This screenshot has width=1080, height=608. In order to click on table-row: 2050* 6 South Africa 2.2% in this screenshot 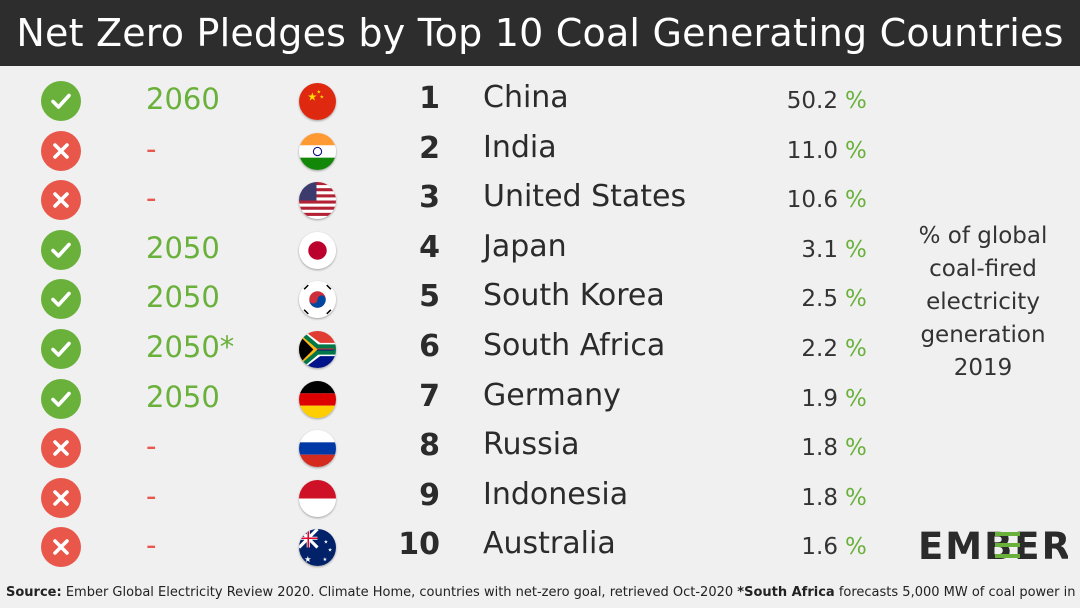, I will do `click(540, 349)`.